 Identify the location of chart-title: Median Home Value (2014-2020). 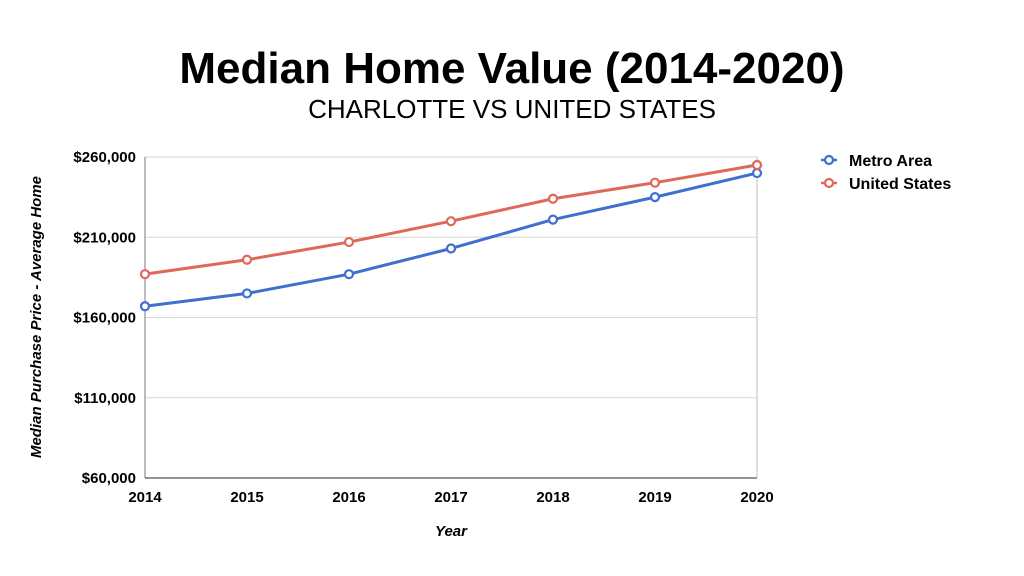
(512, 68).